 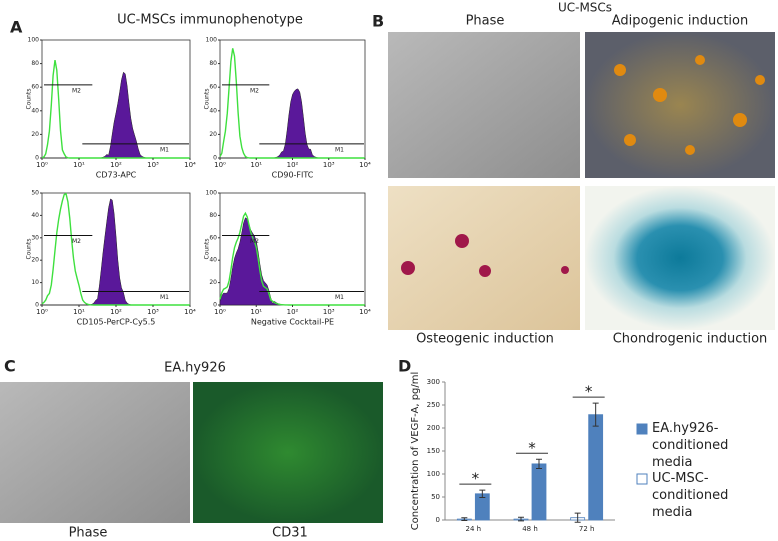 I want to click on legend-entry: UC-MSC-conditioned media, so click(x=690, y=495).